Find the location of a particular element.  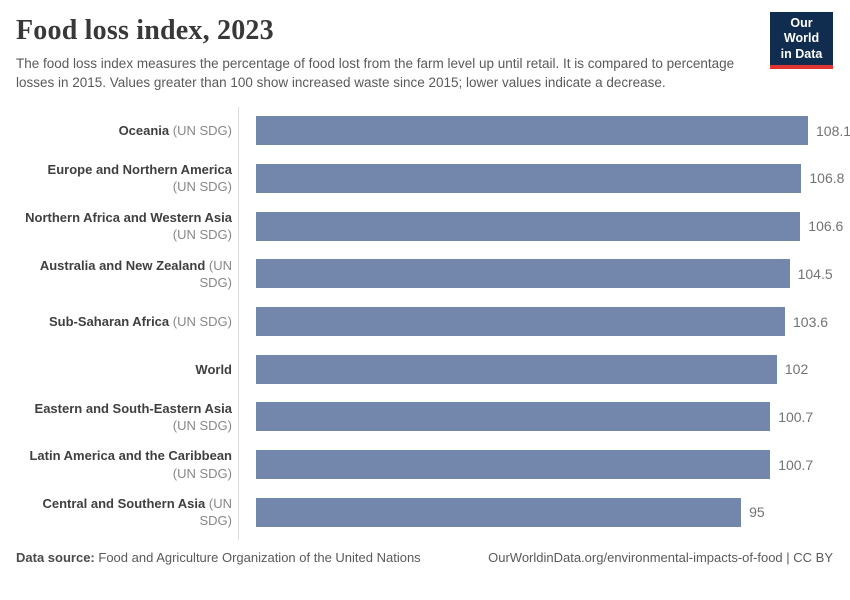

entity-name: Australia and New Zealand is located at coordinates (122, 265).